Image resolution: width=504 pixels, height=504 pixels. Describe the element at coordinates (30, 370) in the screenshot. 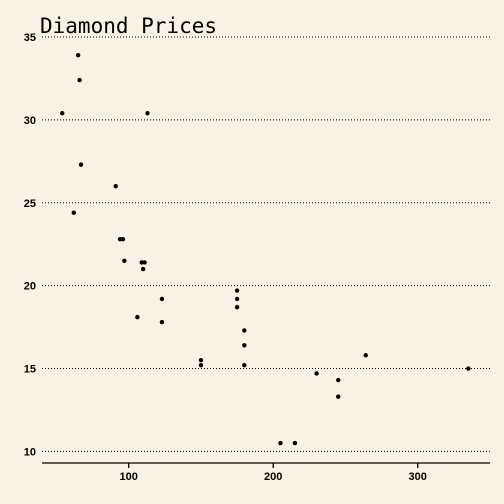

I see `y-tick-label: 15` at that location.